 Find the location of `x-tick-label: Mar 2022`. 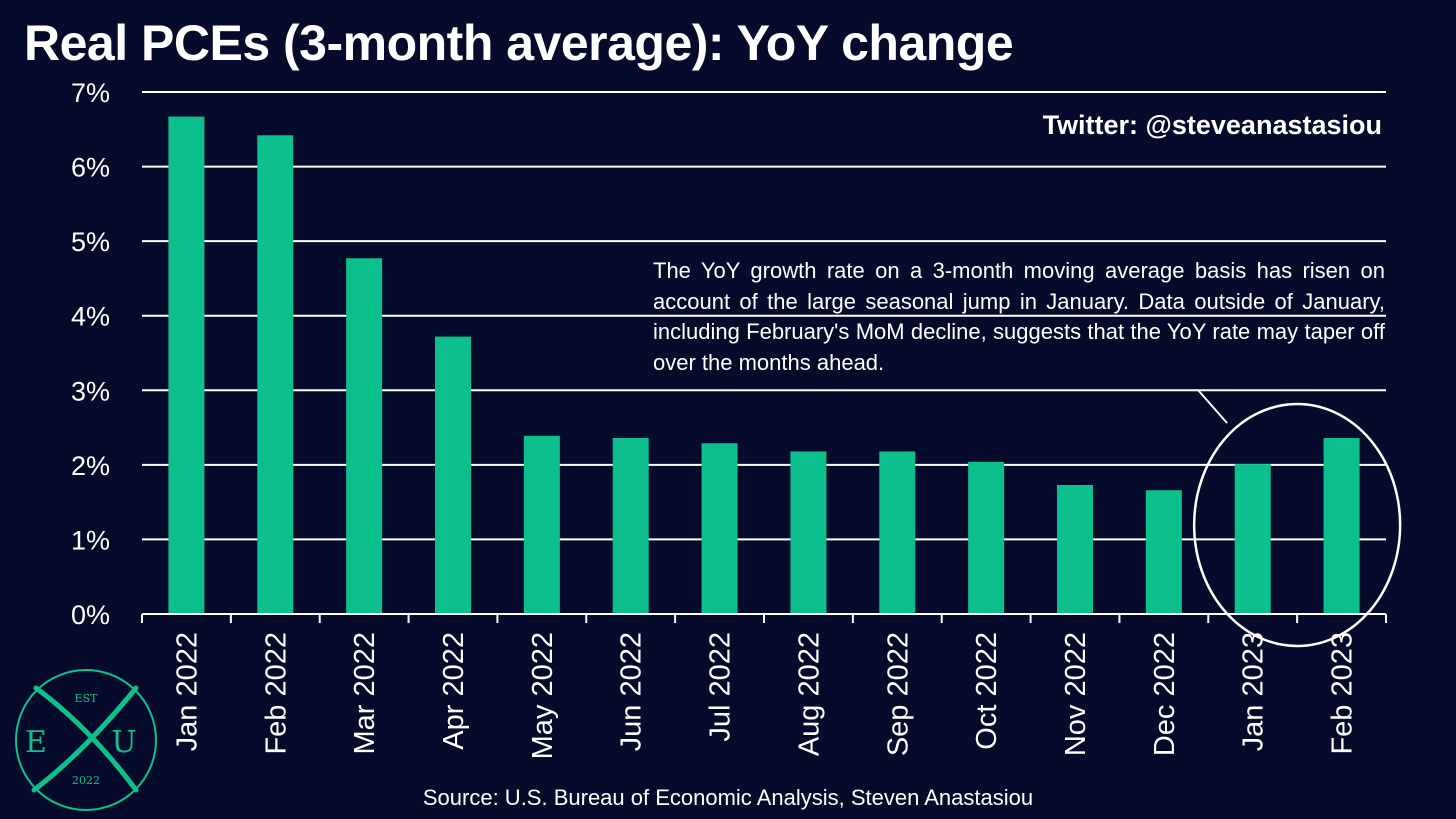

x-tick-label: Mar 2022 is located at coordinates (365, 693).